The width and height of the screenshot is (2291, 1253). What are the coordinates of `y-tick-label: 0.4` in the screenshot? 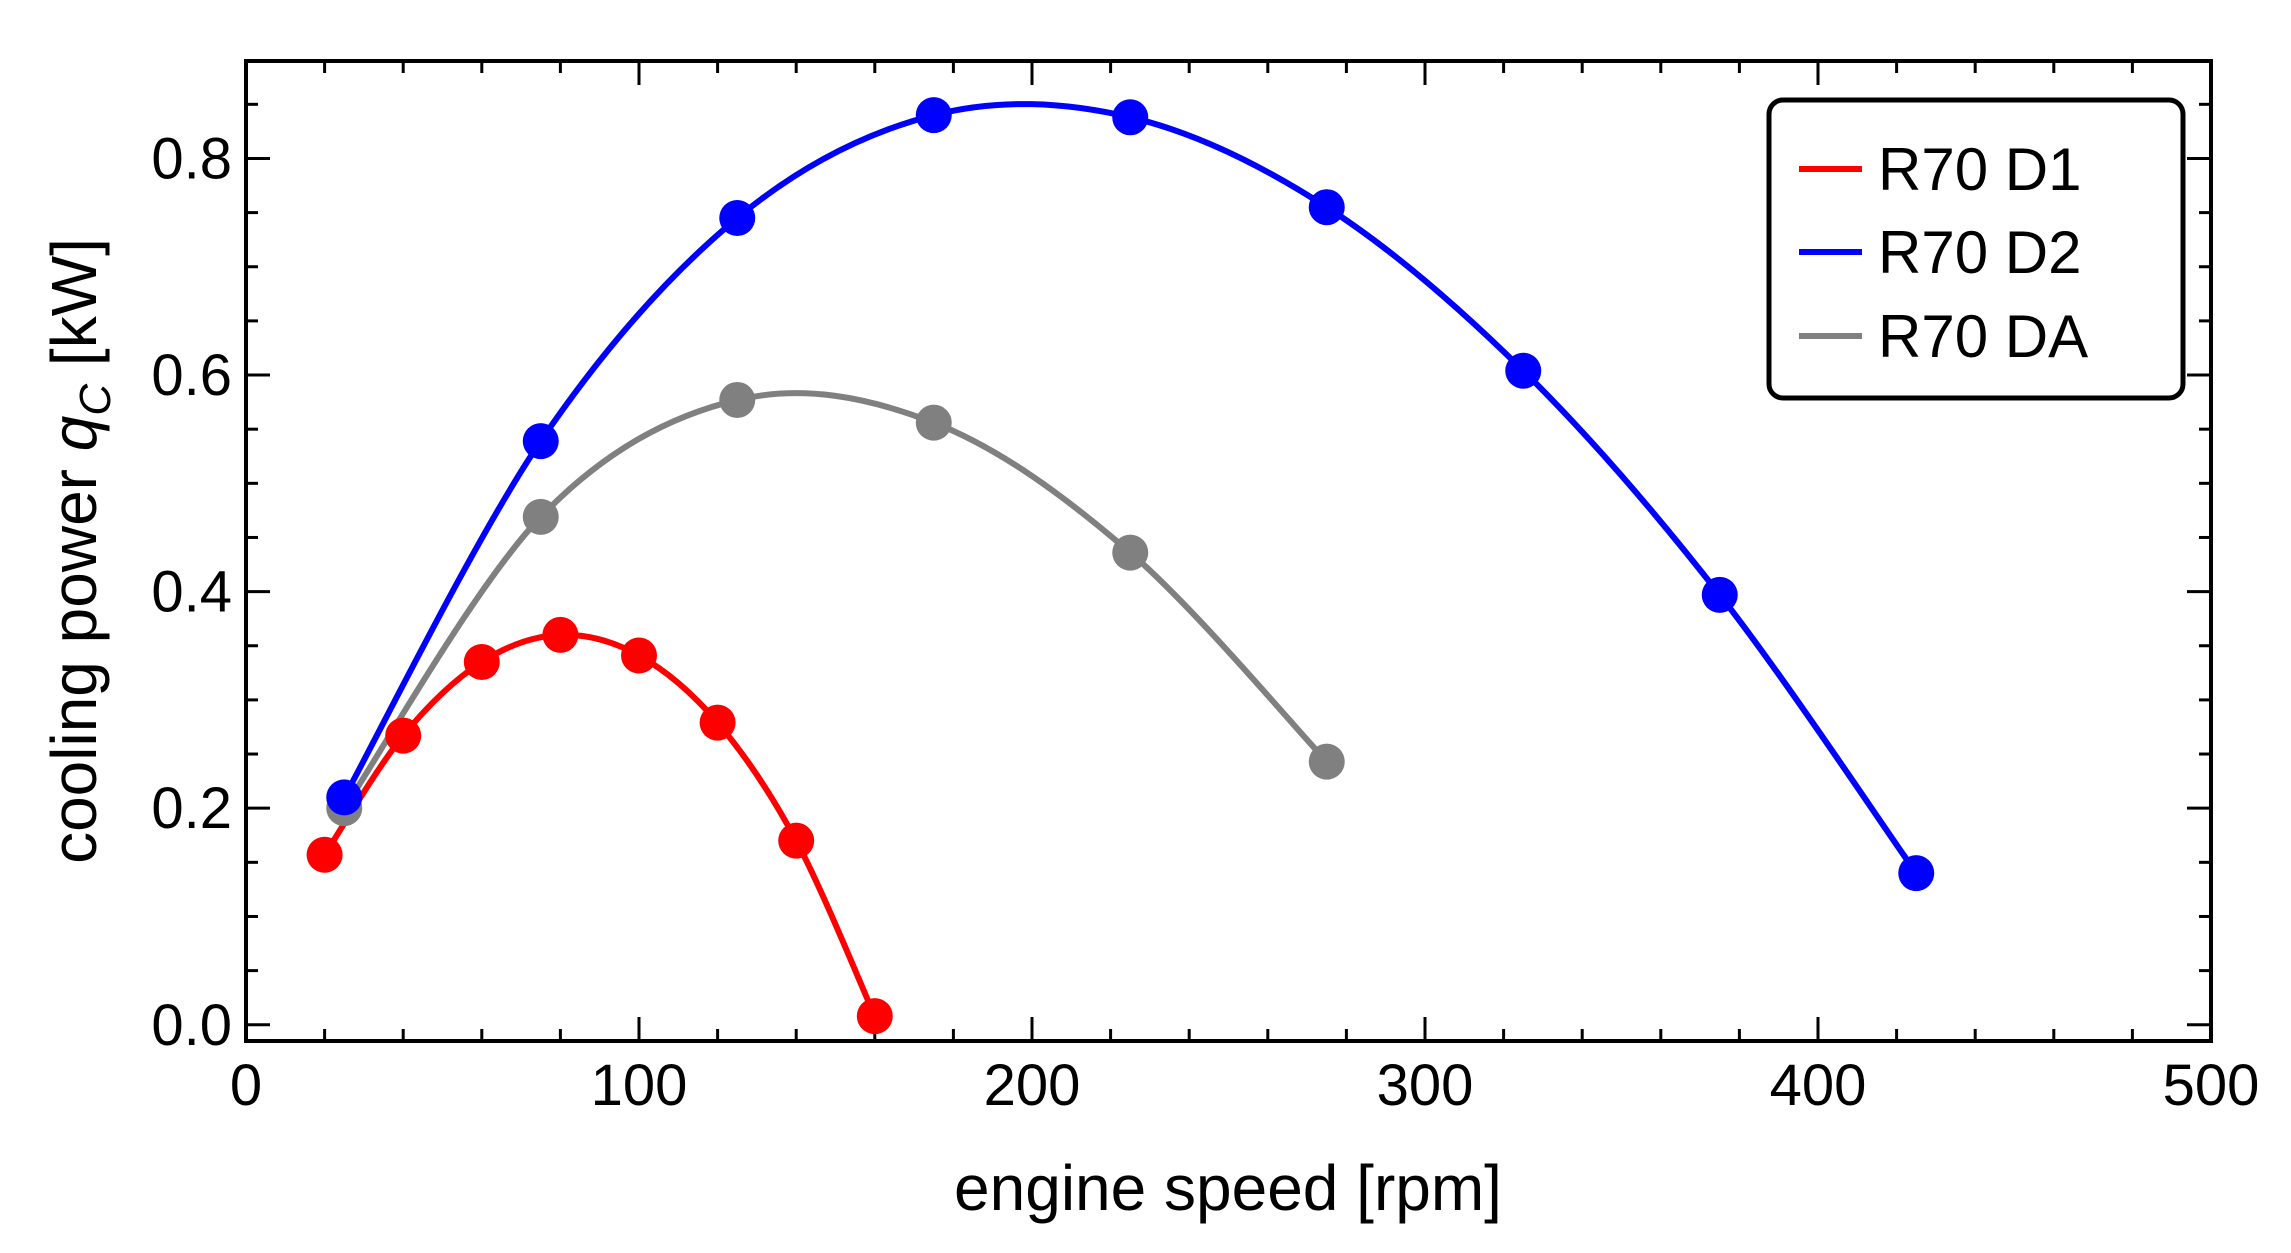 It's located at (191, 592).